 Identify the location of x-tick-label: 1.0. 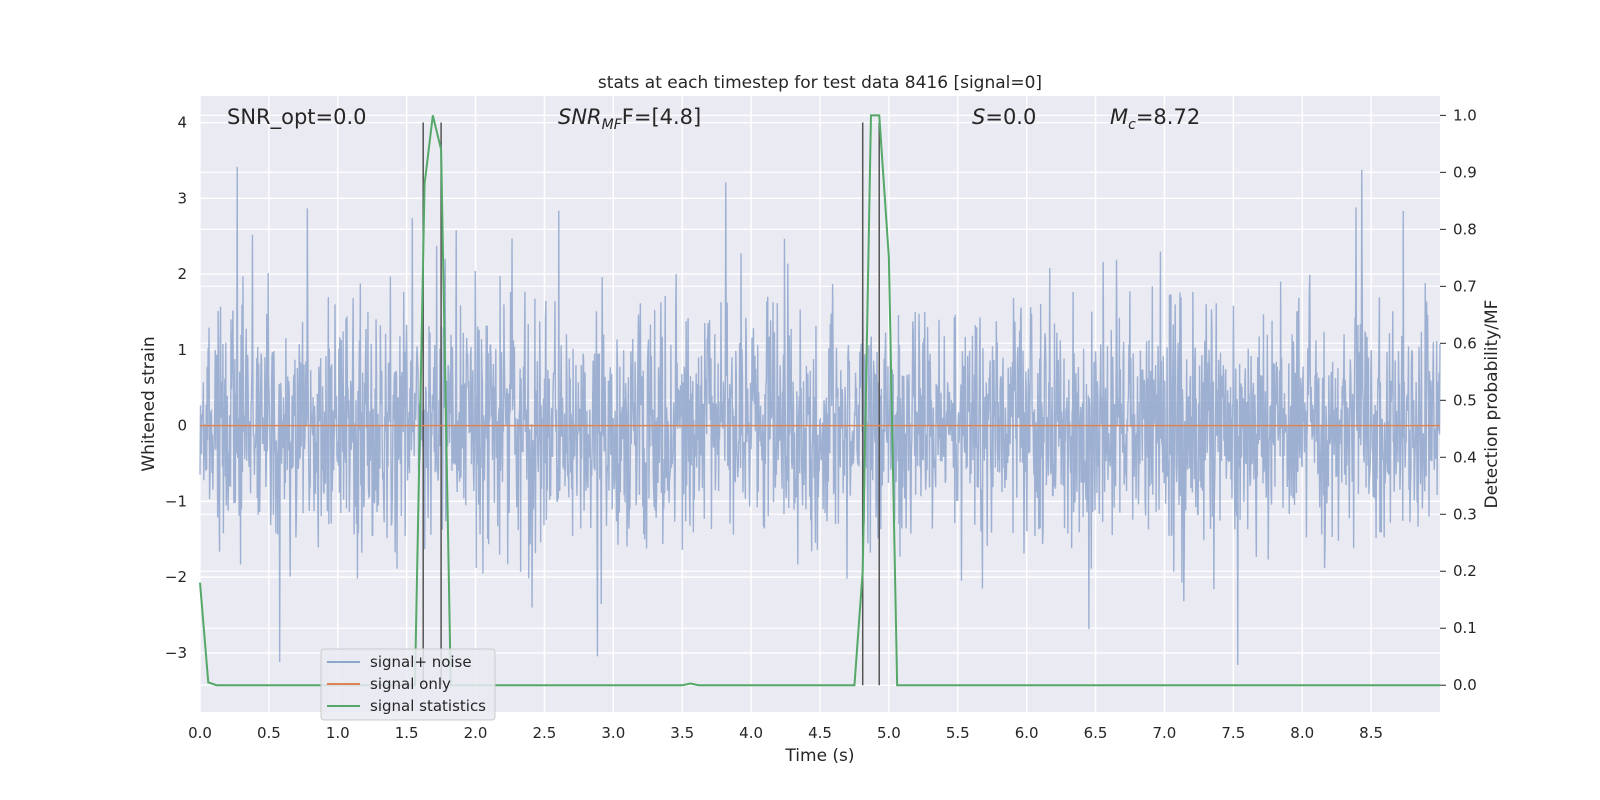
(338, 733).